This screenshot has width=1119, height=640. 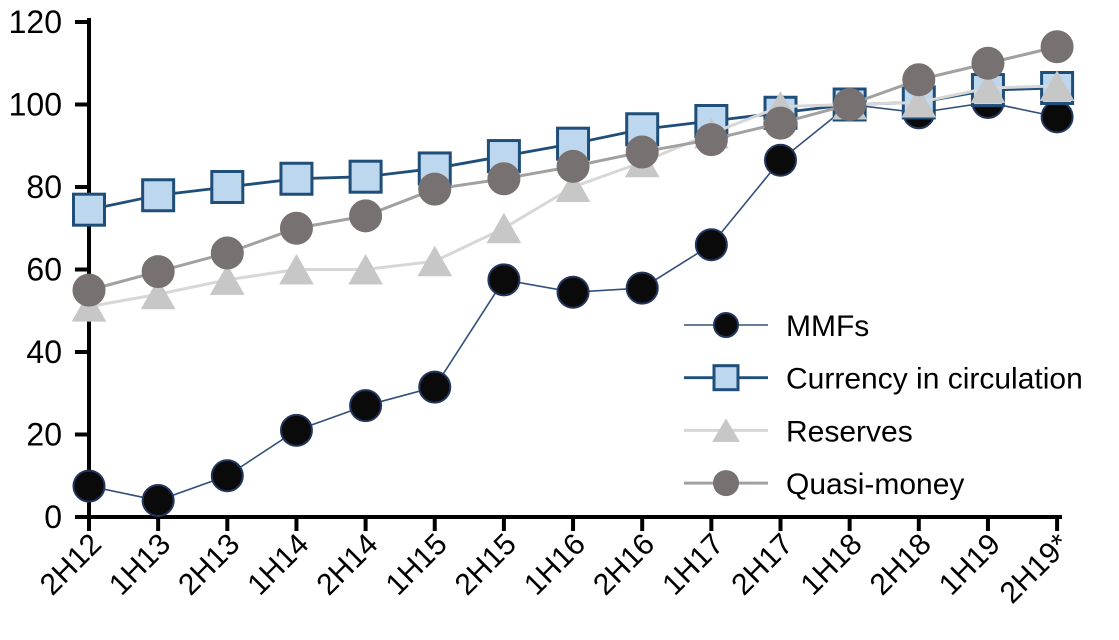 What do you see at coordinates (693, 565) in the screenshot?
I see `x-tick-label-1H17: 1H17` at bounding box center [693, 565].